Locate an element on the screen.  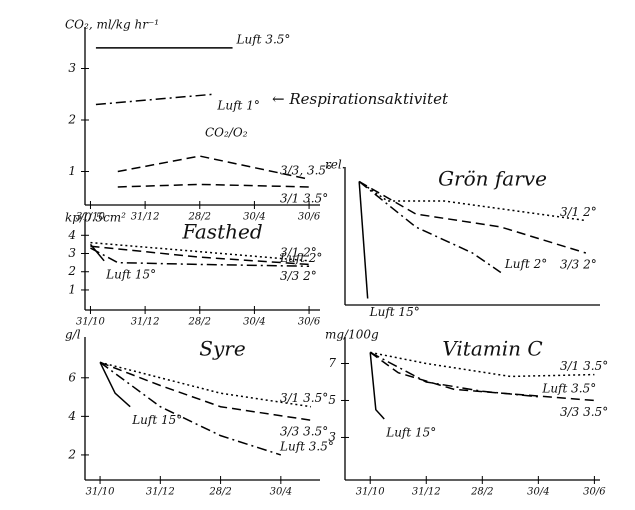
y-tick-label: 7 is located at coordinates (332, 363).